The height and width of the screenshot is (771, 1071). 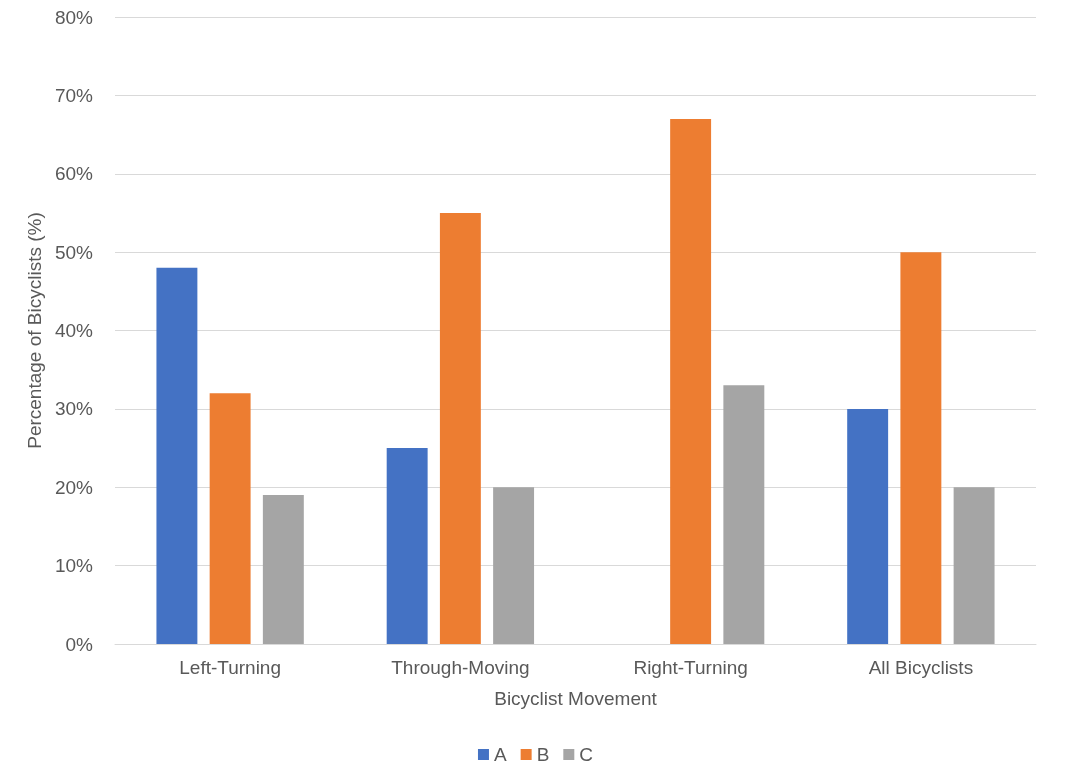 What do you see at coordinates (460, 667) in the screenshot?
I see `x-tick-label: Through-Moving` at bounding box center [460, 667].